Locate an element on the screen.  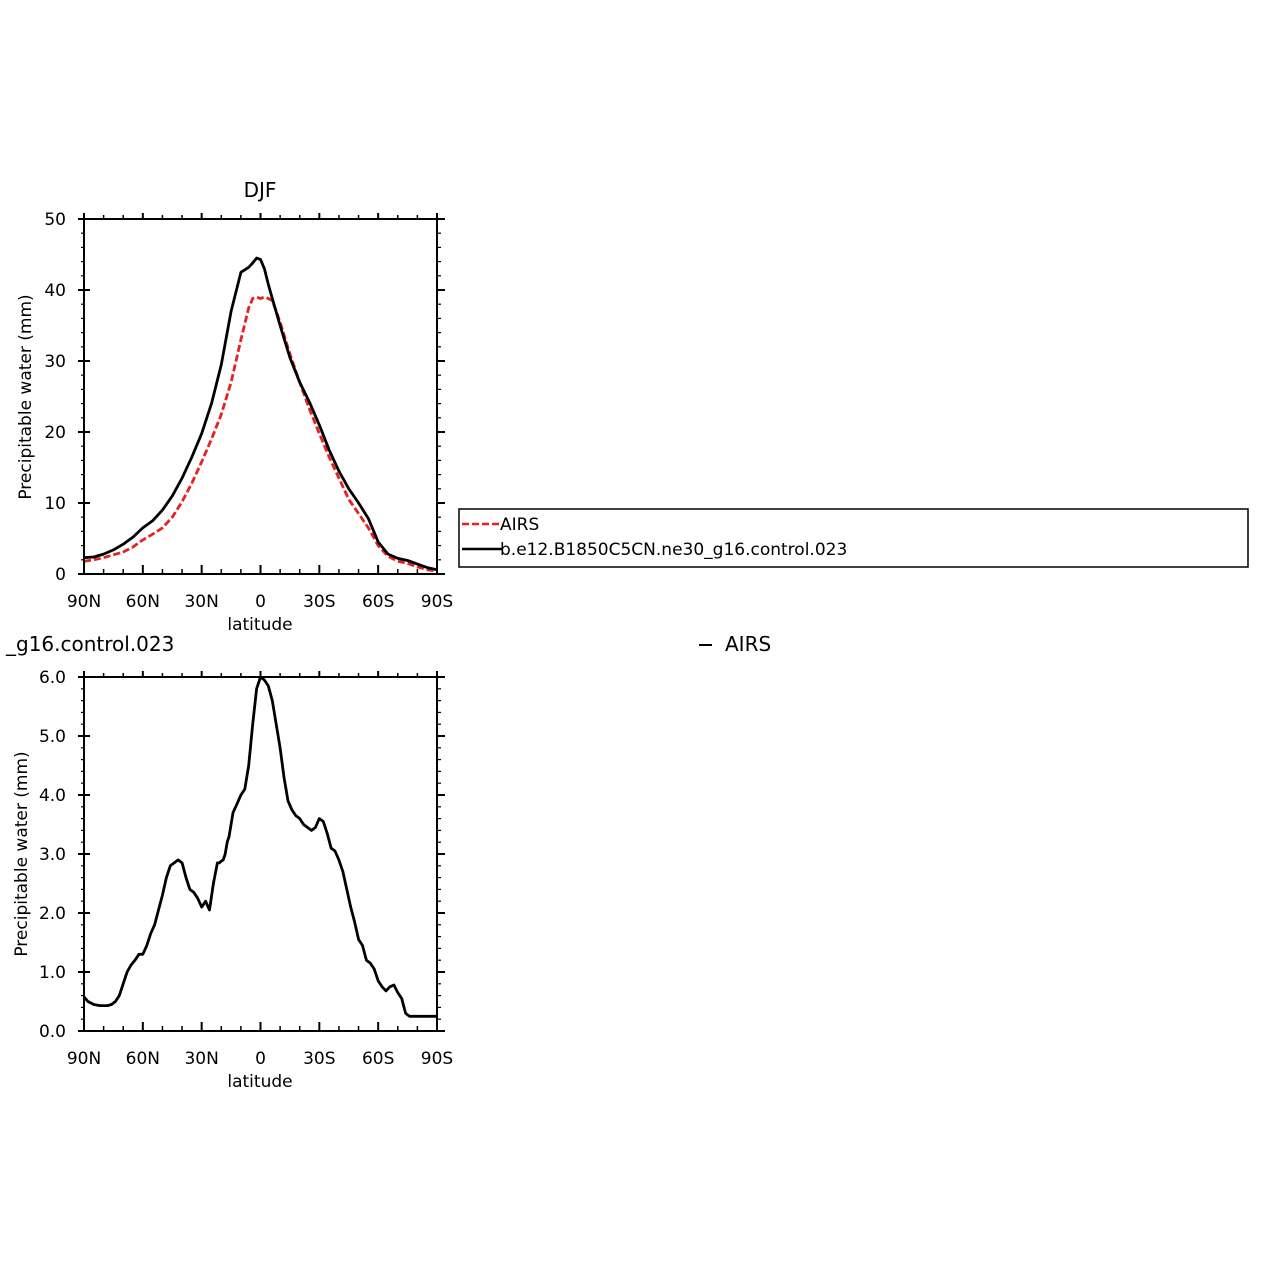
panel2-series is located at coordinates (259, 846).